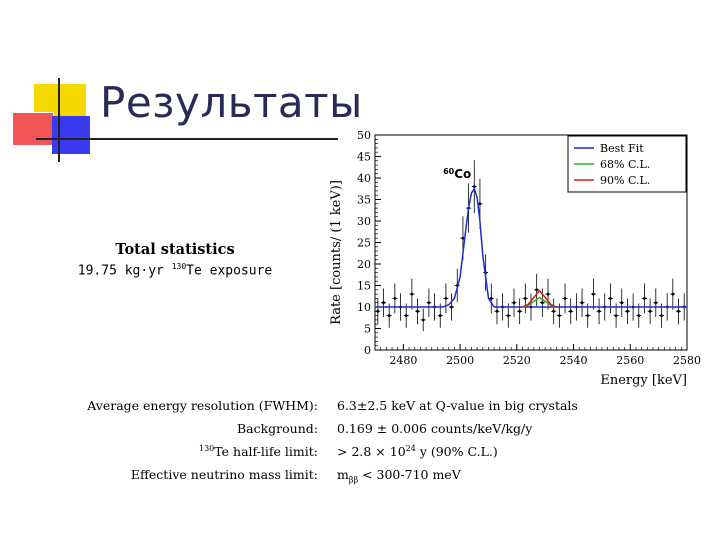  What do you see at coordinates (367, 350) in the screenshot?
I see `y-tick-label: 0` at bounding box center [367, 350].